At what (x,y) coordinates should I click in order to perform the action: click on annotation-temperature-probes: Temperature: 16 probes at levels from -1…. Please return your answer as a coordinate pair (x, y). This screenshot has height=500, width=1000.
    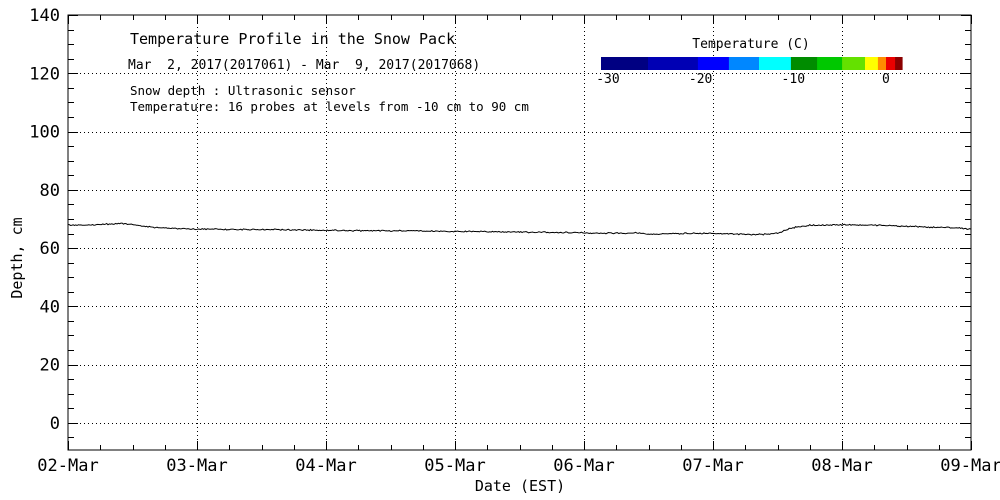
    Looking at the image, I should click on (329, 106).